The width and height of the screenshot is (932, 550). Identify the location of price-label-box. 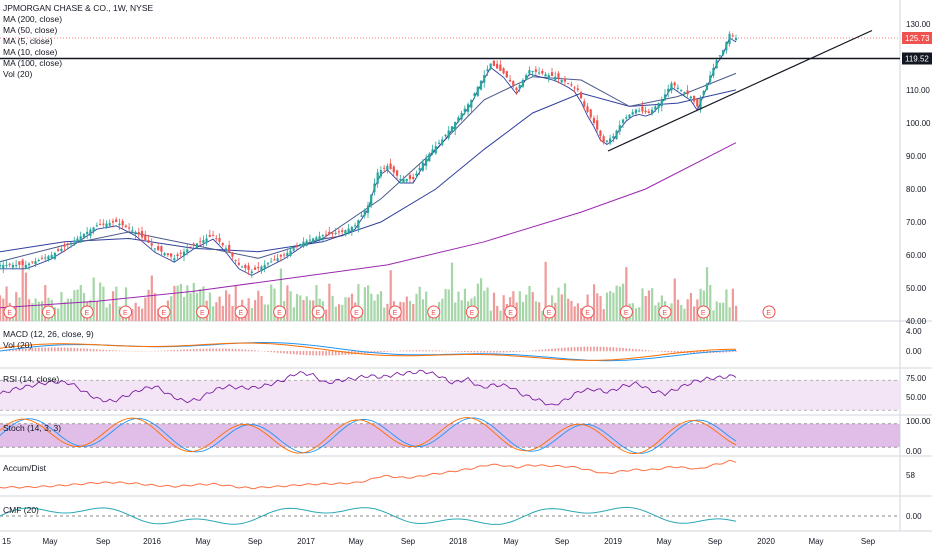
(917, 58).